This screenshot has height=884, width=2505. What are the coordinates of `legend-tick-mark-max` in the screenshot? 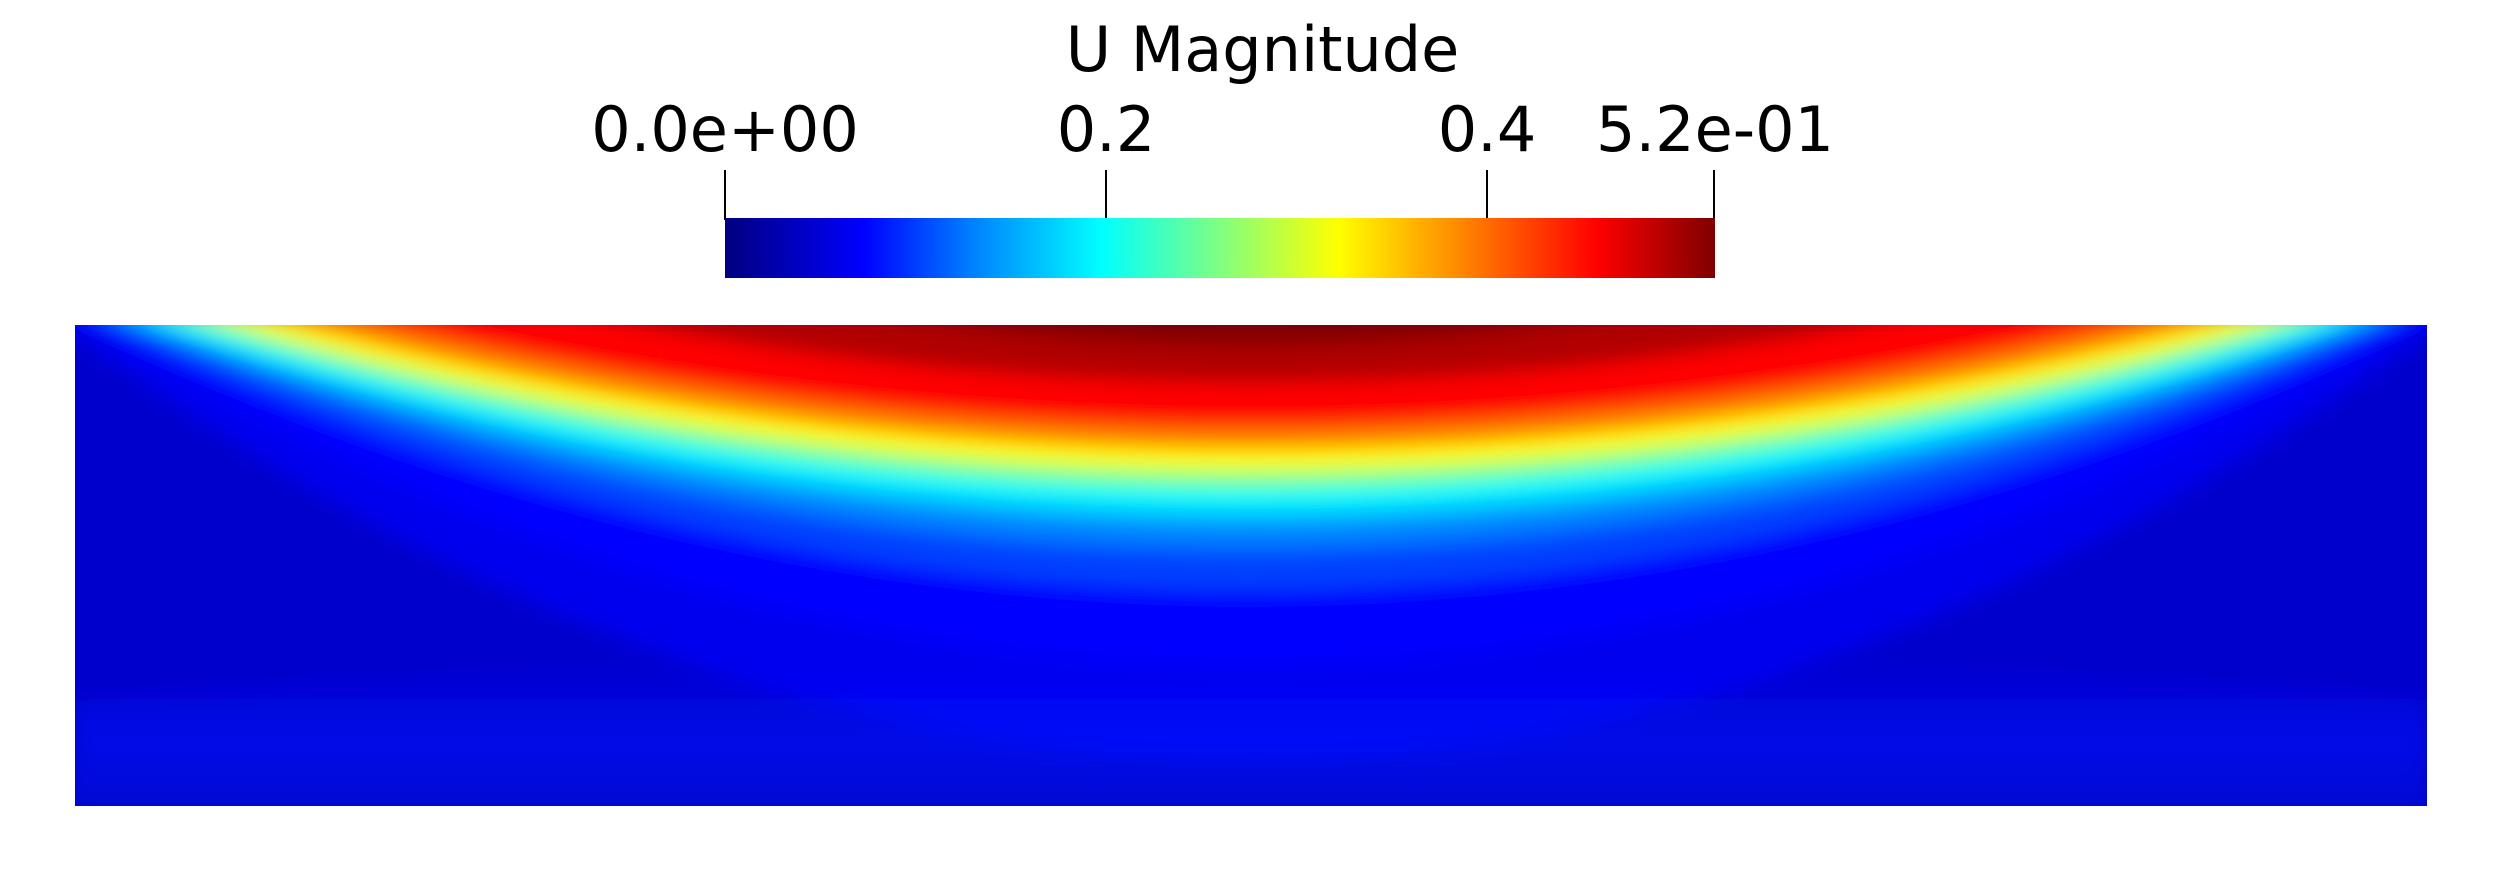 It's located at (1714, 195).